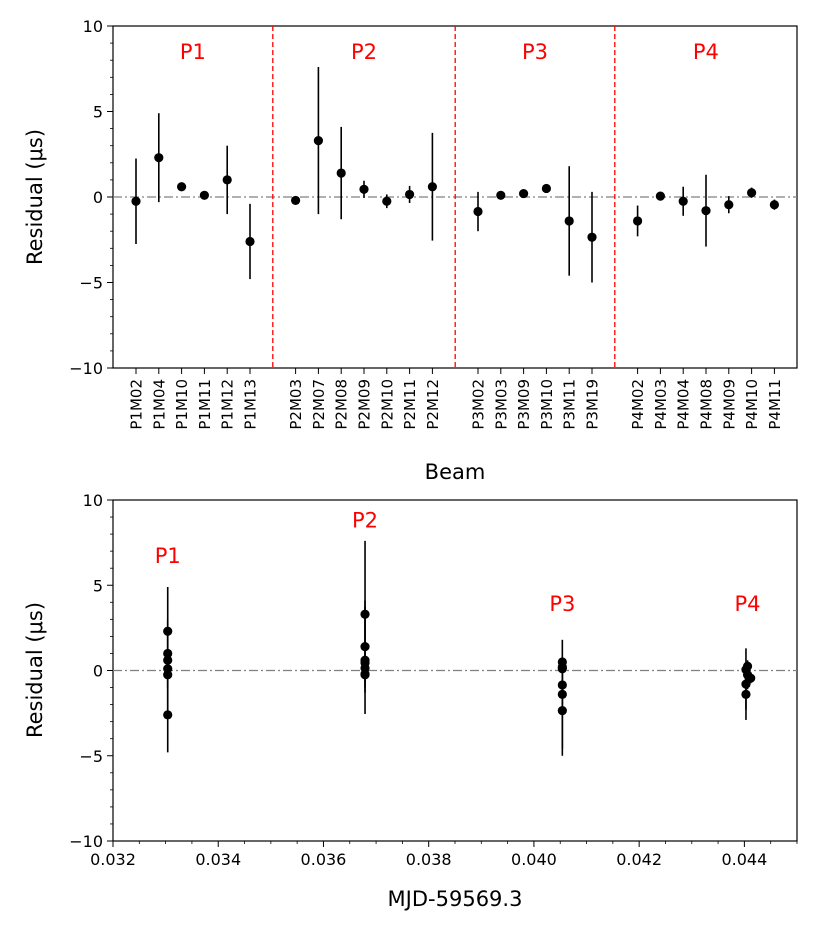 The height and width of the screenshot is (928, 815). What do you see at coordinates (159, 158) in the screenshot?
I see `data-point-p1m04` at bounding box center [159, 158].